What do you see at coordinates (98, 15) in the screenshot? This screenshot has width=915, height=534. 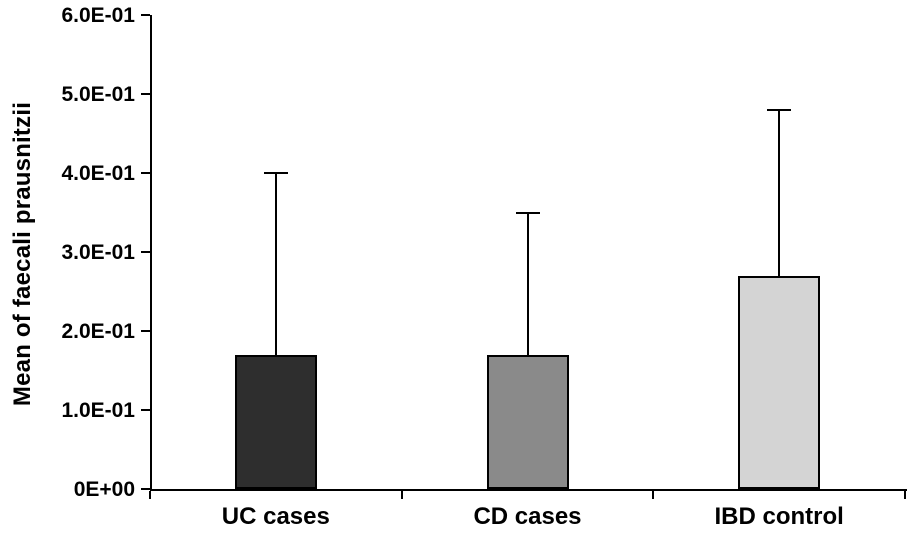 I see `y-axis-tick-label: 6.0E-01` at bounding box center [98, 15].